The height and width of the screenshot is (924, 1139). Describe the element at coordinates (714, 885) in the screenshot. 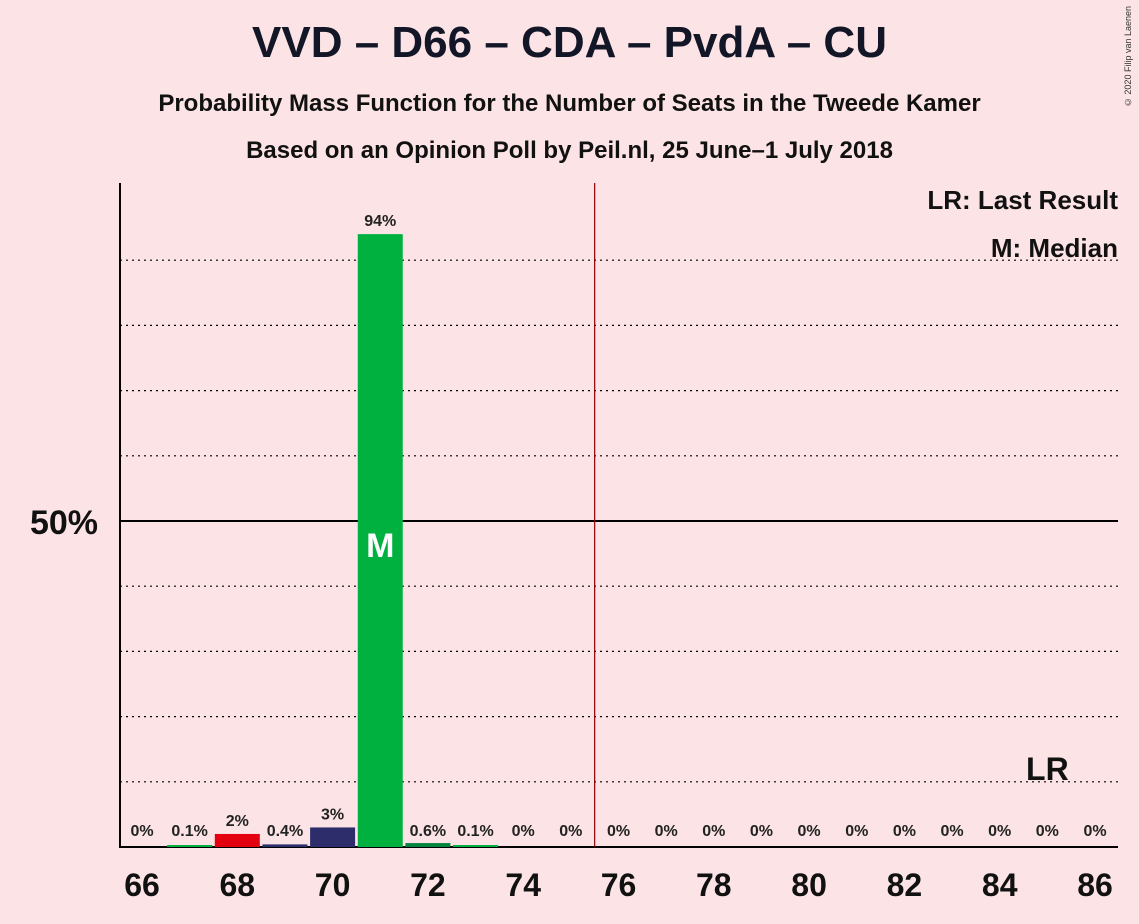

I see `x-tick-label: 78` at that location.